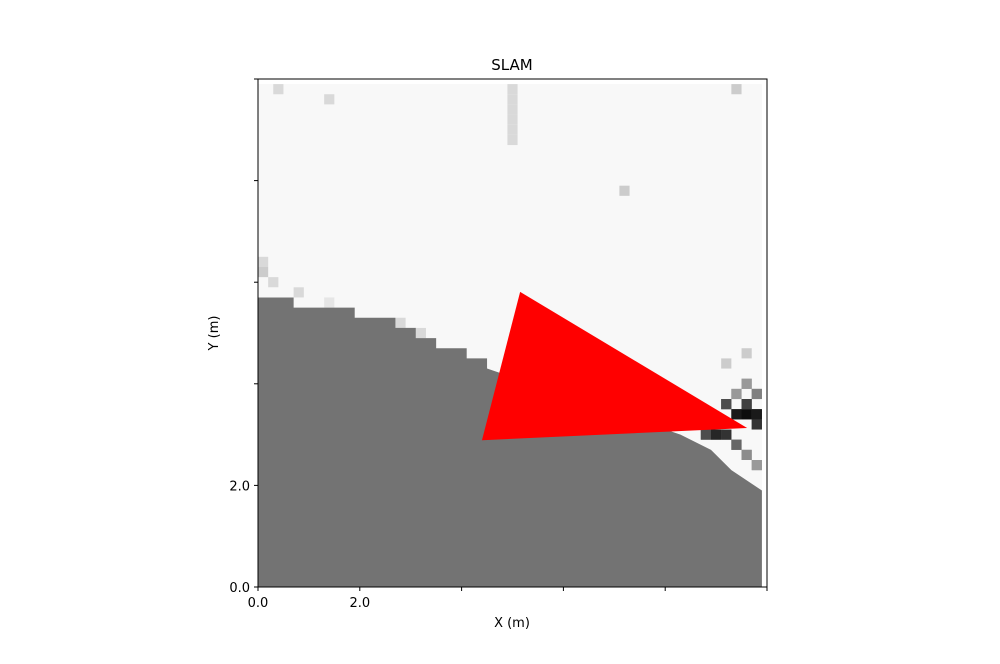 The height and width of the screenshot is (664, 1000). Describe the element at coordinates (239, 486) in the screenshot. I see `y-tick-label: 2.0` at that location.